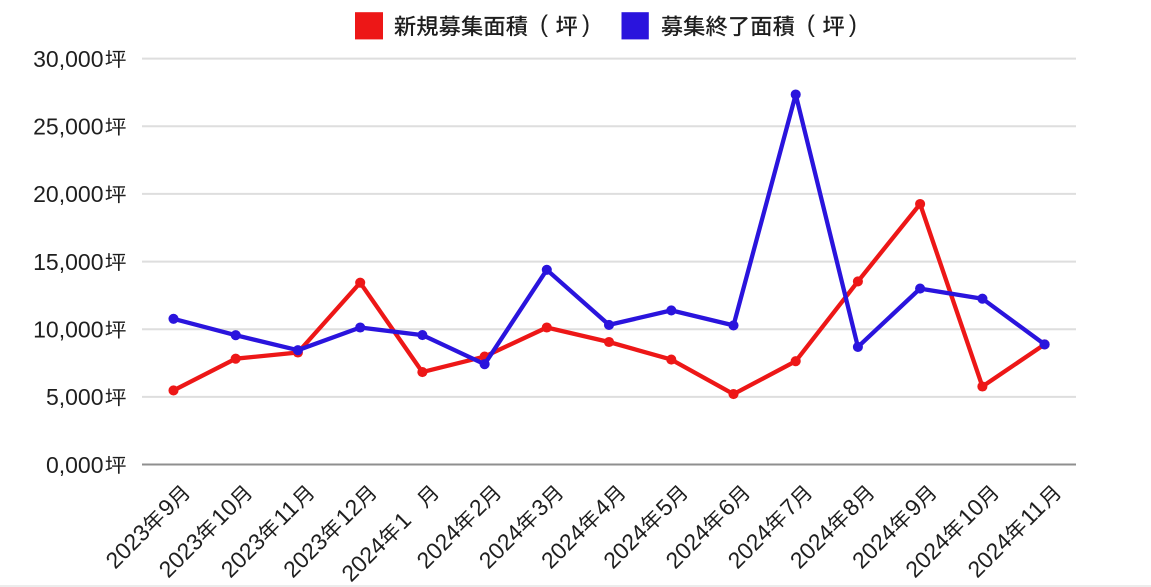  What do you see at coordinates (68, 330) in the screenshot?
I see `svg-text: 10,000` at bounding box center [68, 330].